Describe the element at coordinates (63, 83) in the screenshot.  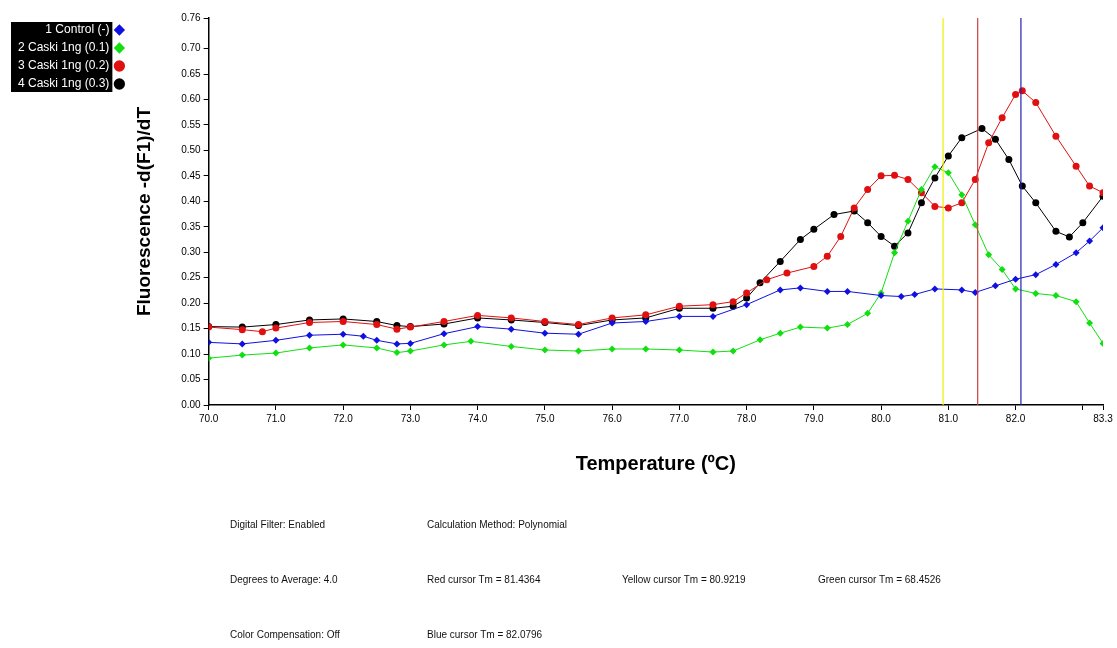
I see `legend-label: 4 Caski 1ng (0.3)` at that location.